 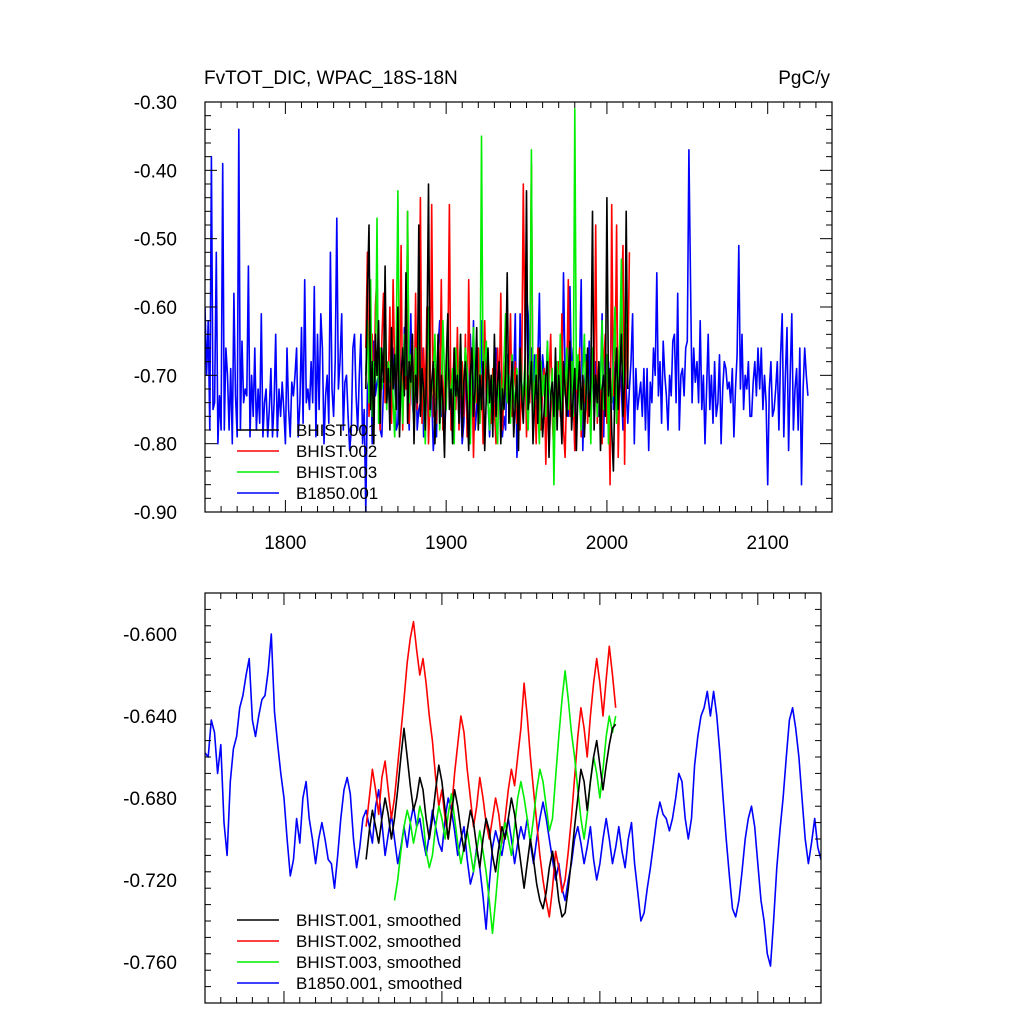 I want to click on legend-label: BHIST.001, so click(x=336, y=430).